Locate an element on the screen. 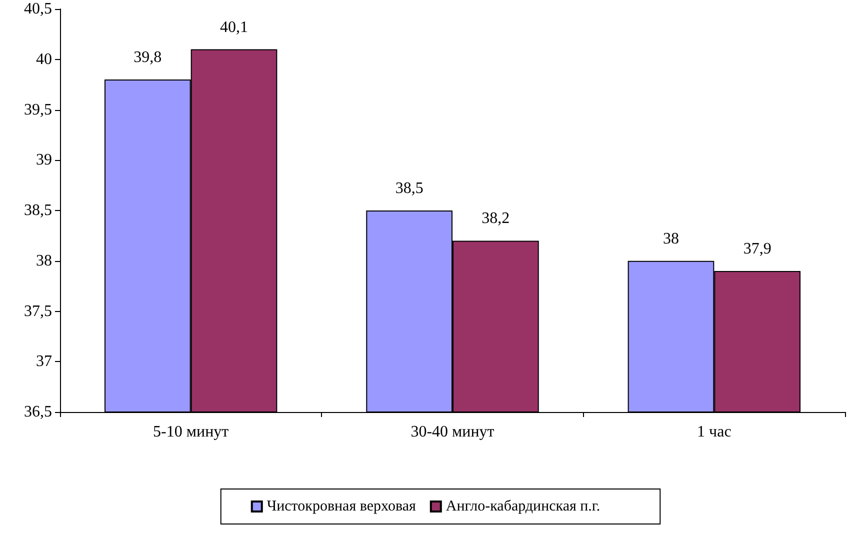  data-label: 39,8 is located at coordinates (148, 57).